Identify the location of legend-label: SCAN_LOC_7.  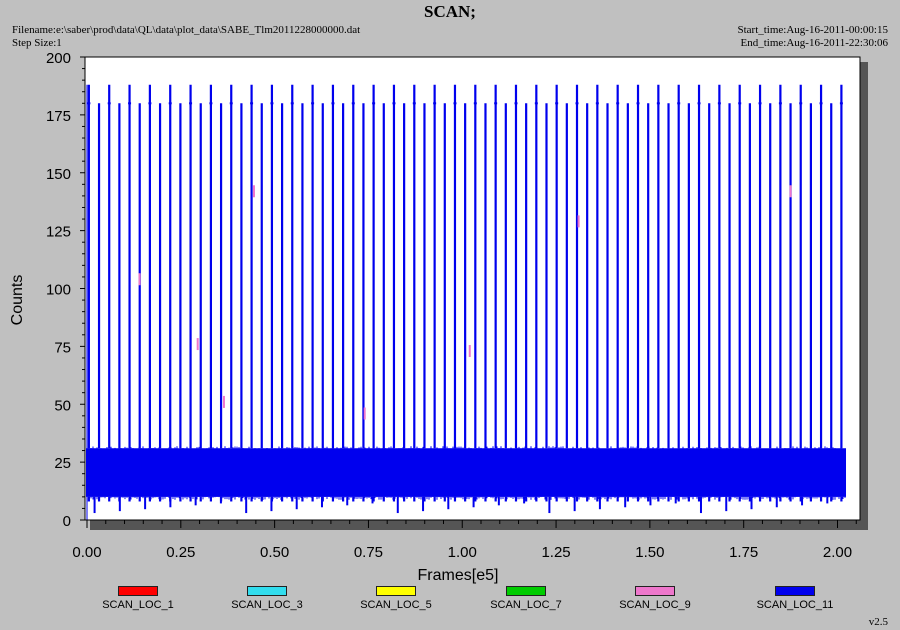
(526, 605).